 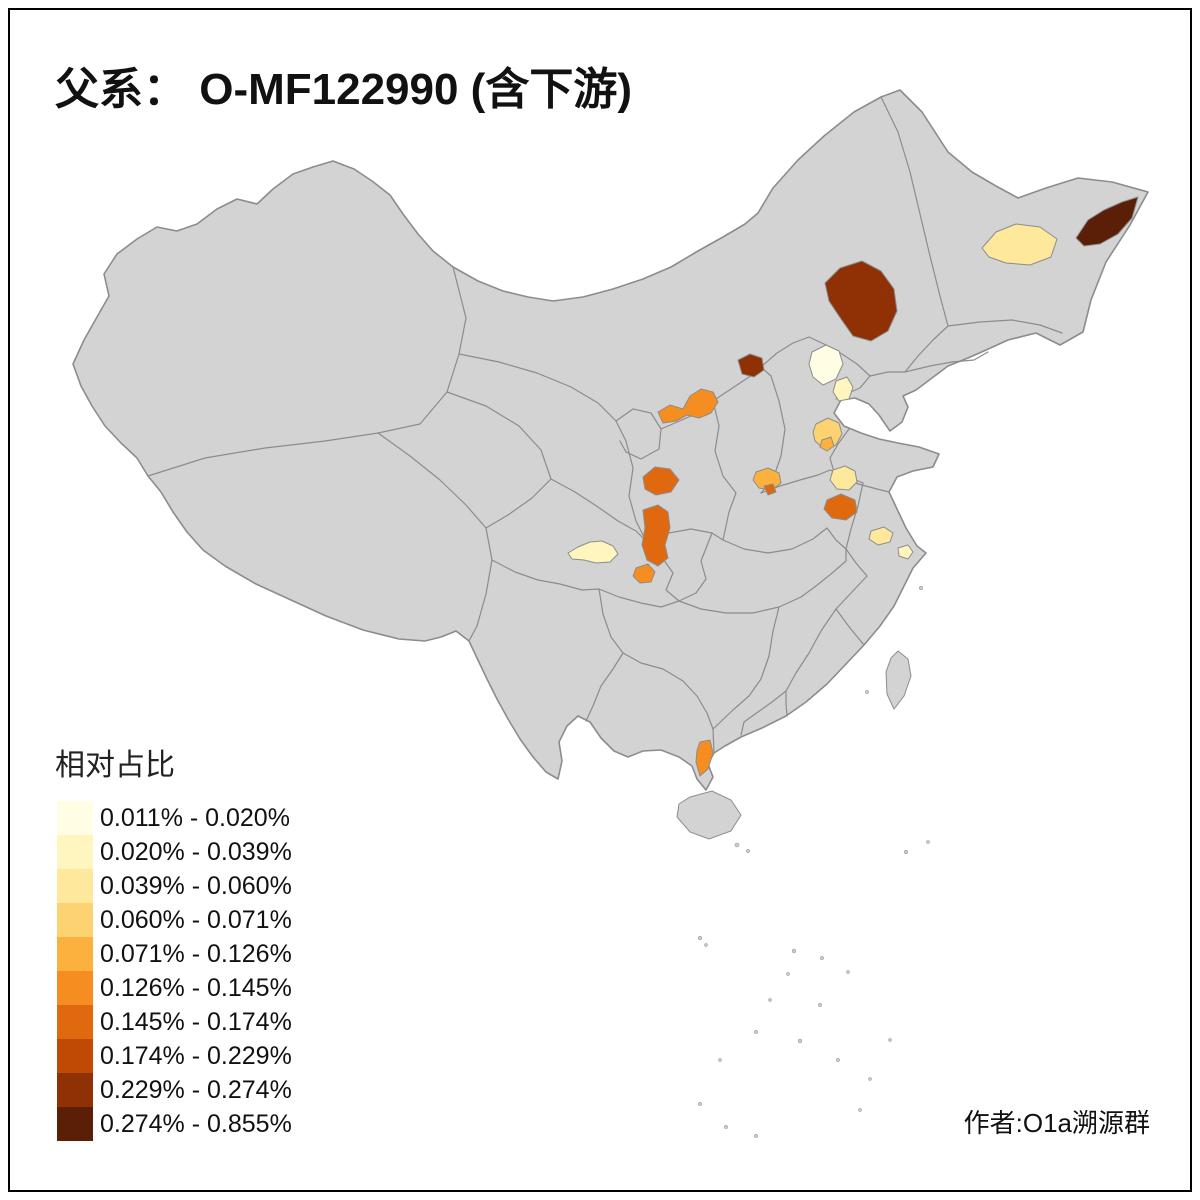 I want to click on region-southeast-inner-mongolia, so click(x=861, y=301).